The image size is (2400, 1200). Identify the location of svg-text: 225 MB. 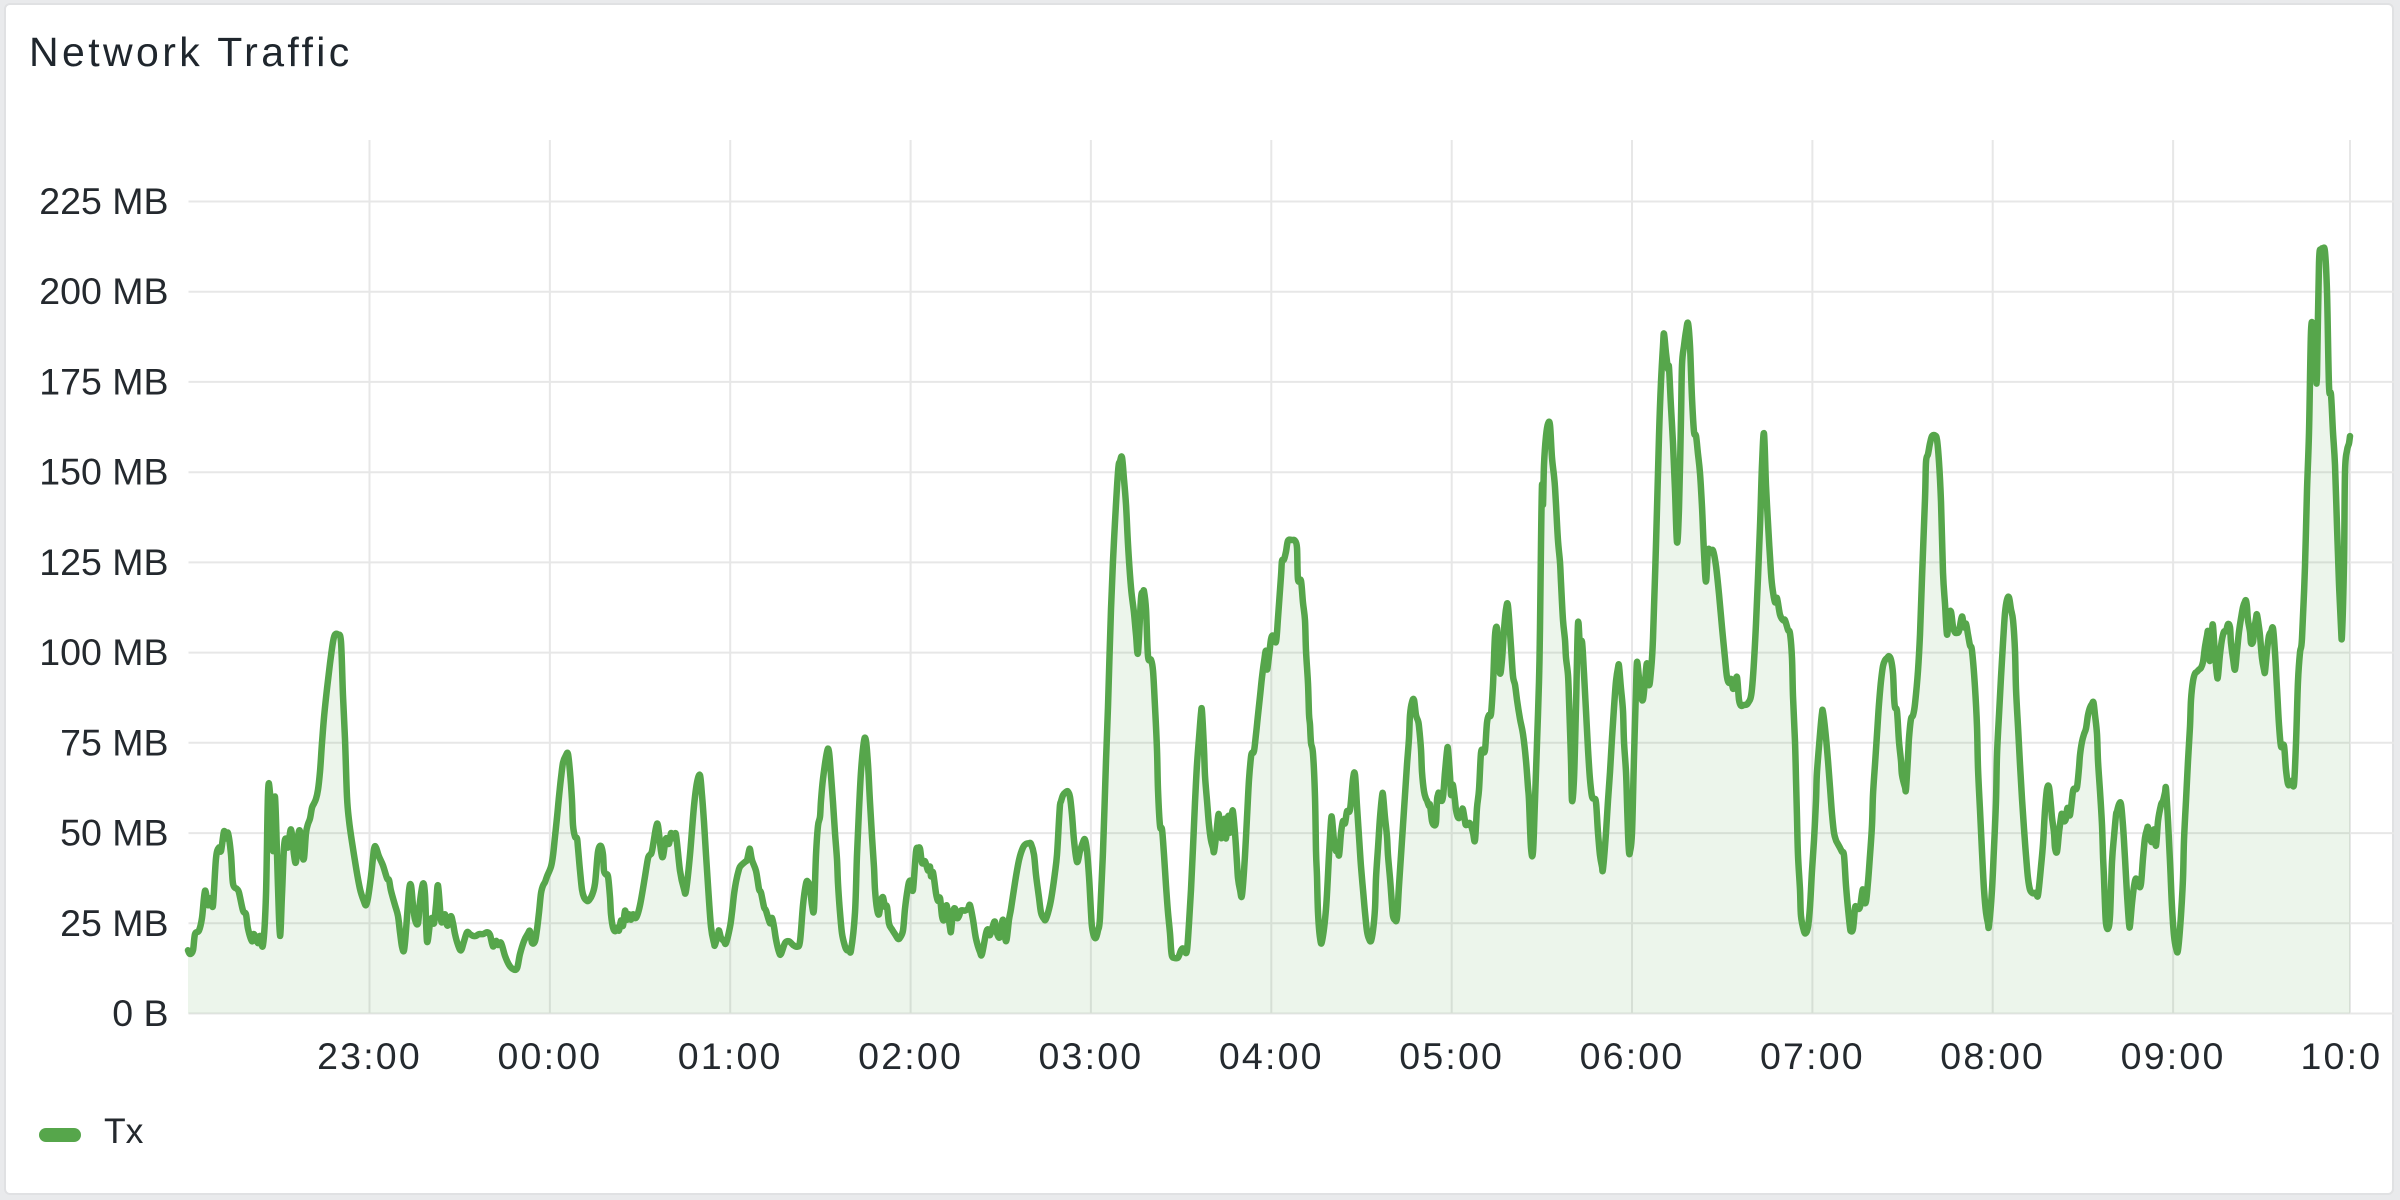
(103, 201).